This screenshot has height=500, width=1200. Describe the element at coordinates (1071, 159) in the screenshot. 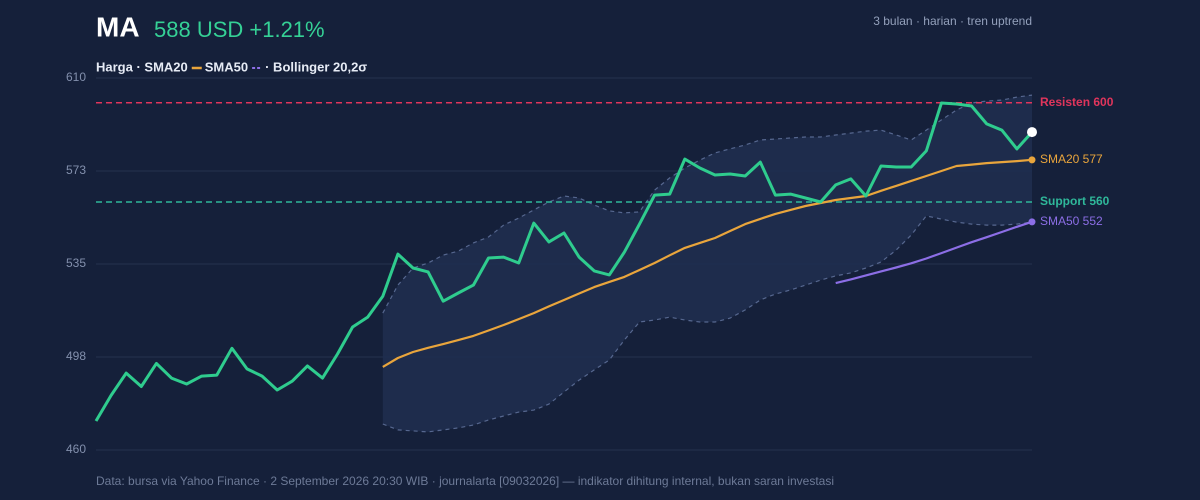

I see `end-label: SMA20 577` at that location.